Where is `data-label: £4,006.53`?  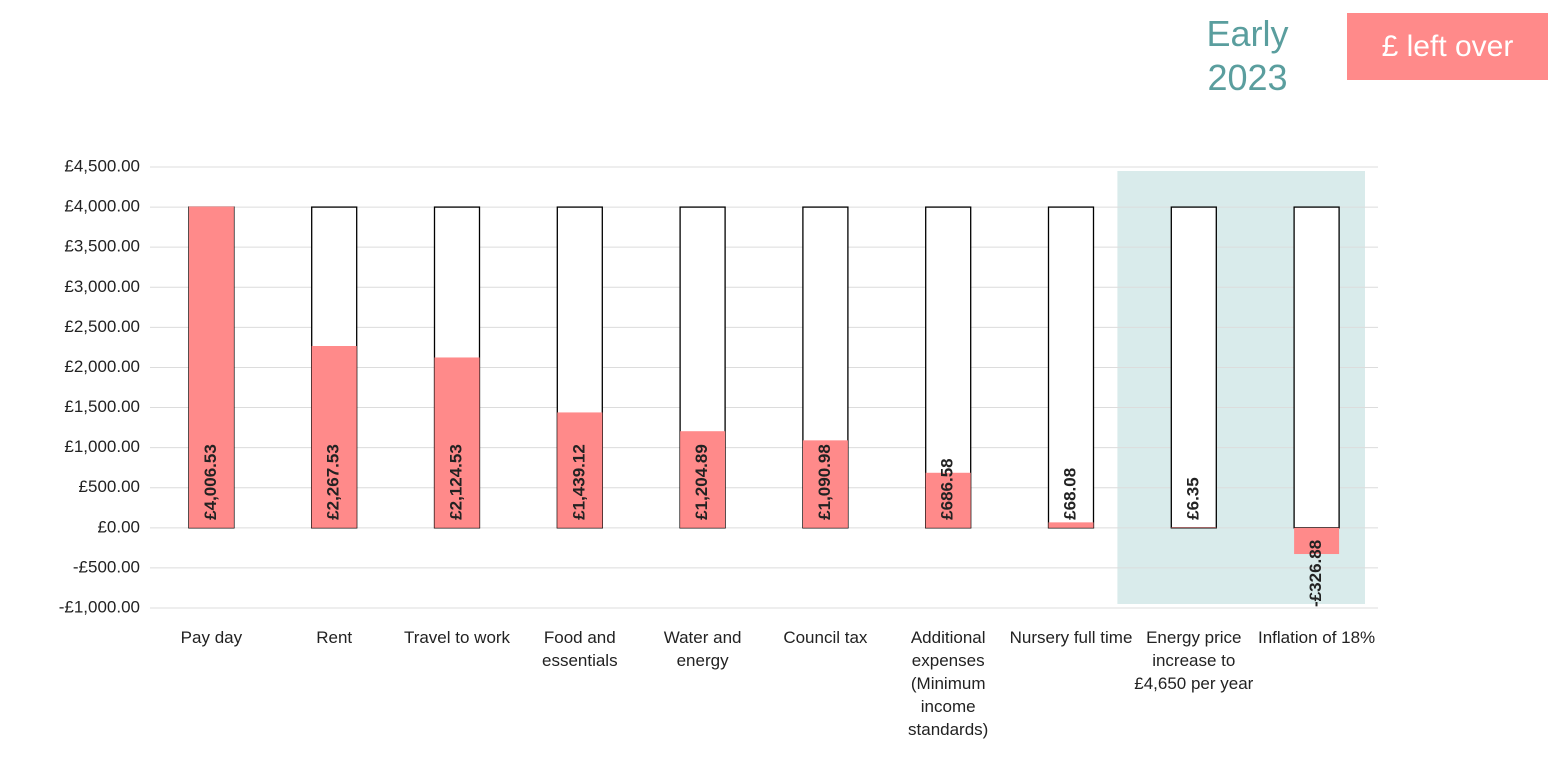 data-label: £4,006.53 is located at coordinates (210, 482).